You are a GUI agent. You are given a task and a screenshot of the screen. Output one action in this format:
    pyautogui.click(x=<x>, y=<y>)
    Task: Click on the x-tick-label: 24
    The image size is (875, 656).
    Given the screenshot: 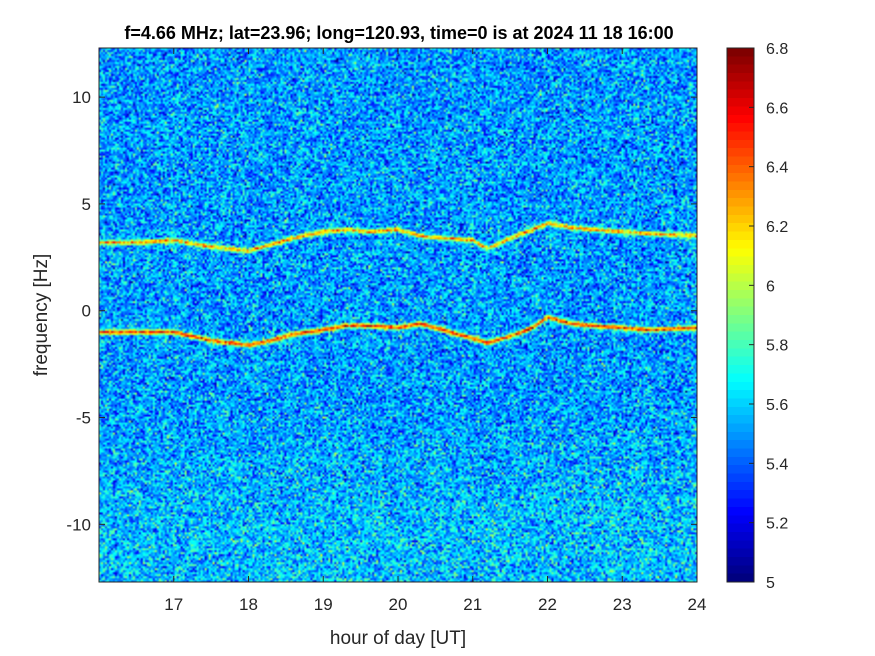 What is the action you would take?
    pyautogui.click(x=697, y=604)
    